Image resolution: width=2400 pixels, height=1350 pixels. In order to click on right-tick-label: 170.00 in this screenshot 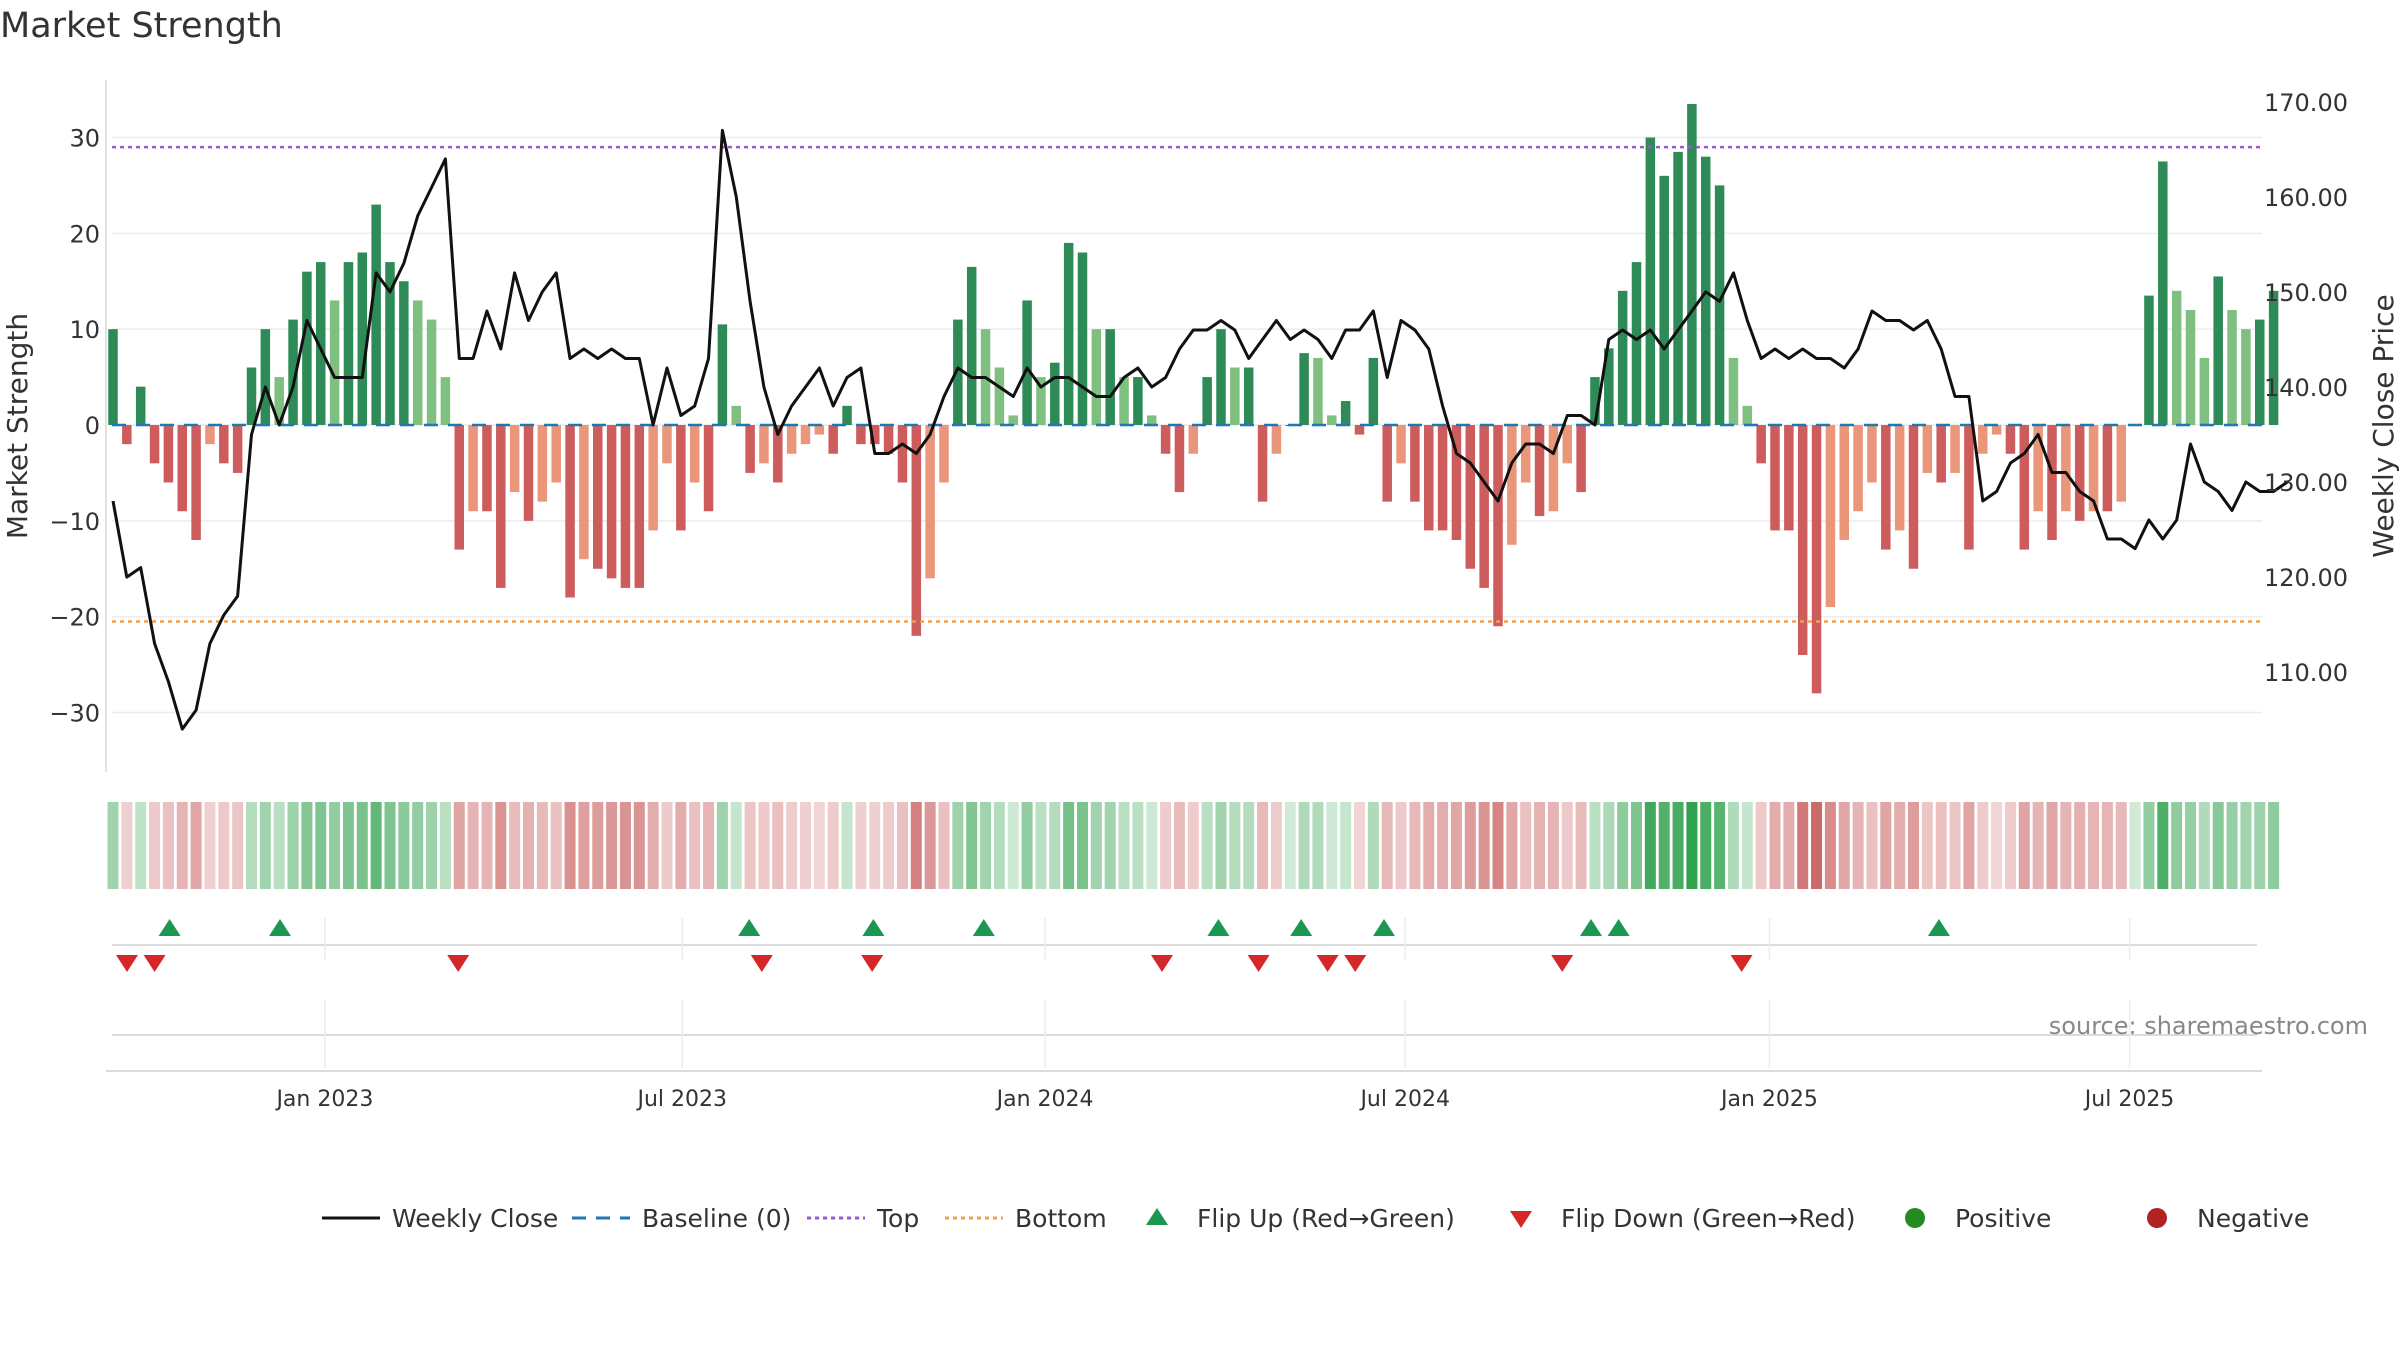, I will do `click(2306, 103)`.